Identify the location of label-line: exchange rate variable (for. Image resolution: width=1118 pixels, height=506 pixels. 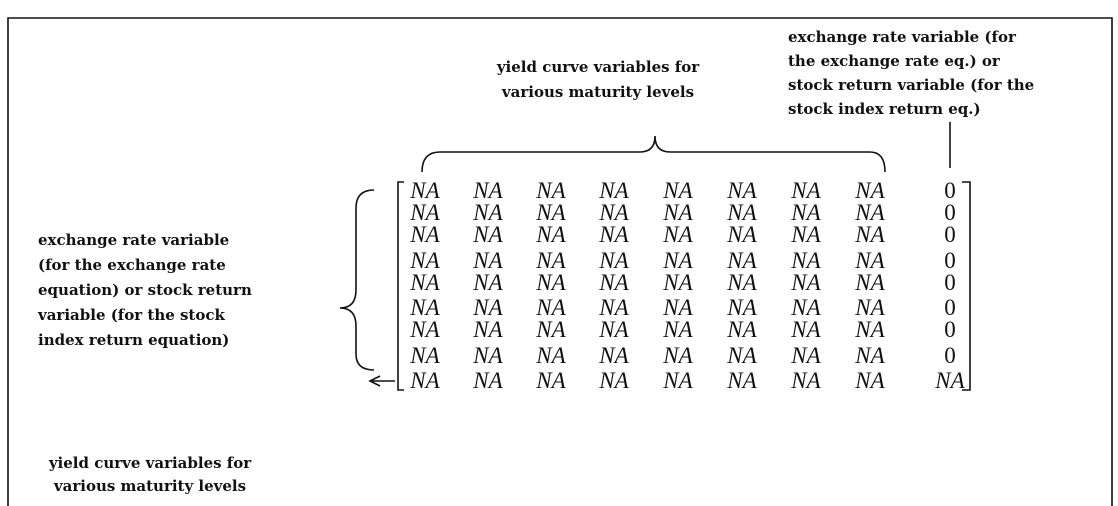
(902, 37).